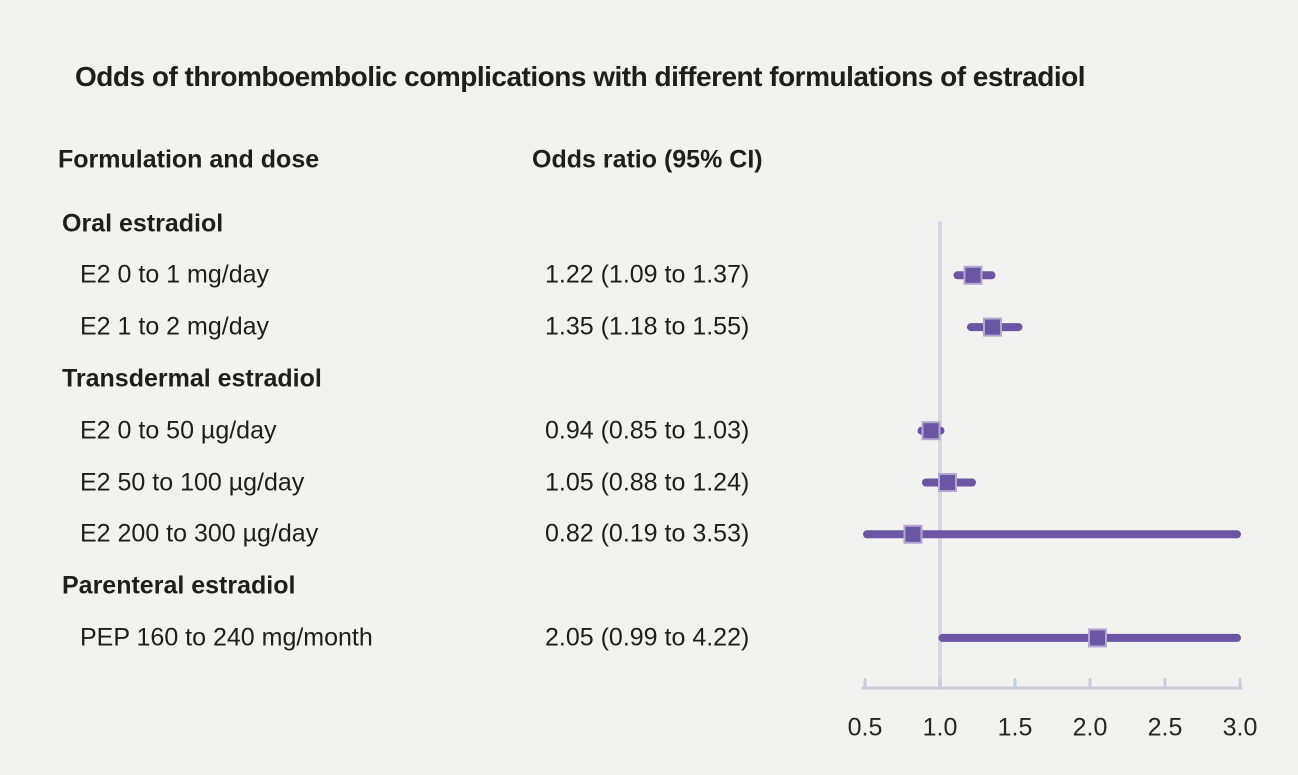 The width and height of the screenshot is (1298, 775). Describe the element at coordinates (175, 326) in the screenshot. I see `row-label: E2 1 to 2 mg/day` at that location.